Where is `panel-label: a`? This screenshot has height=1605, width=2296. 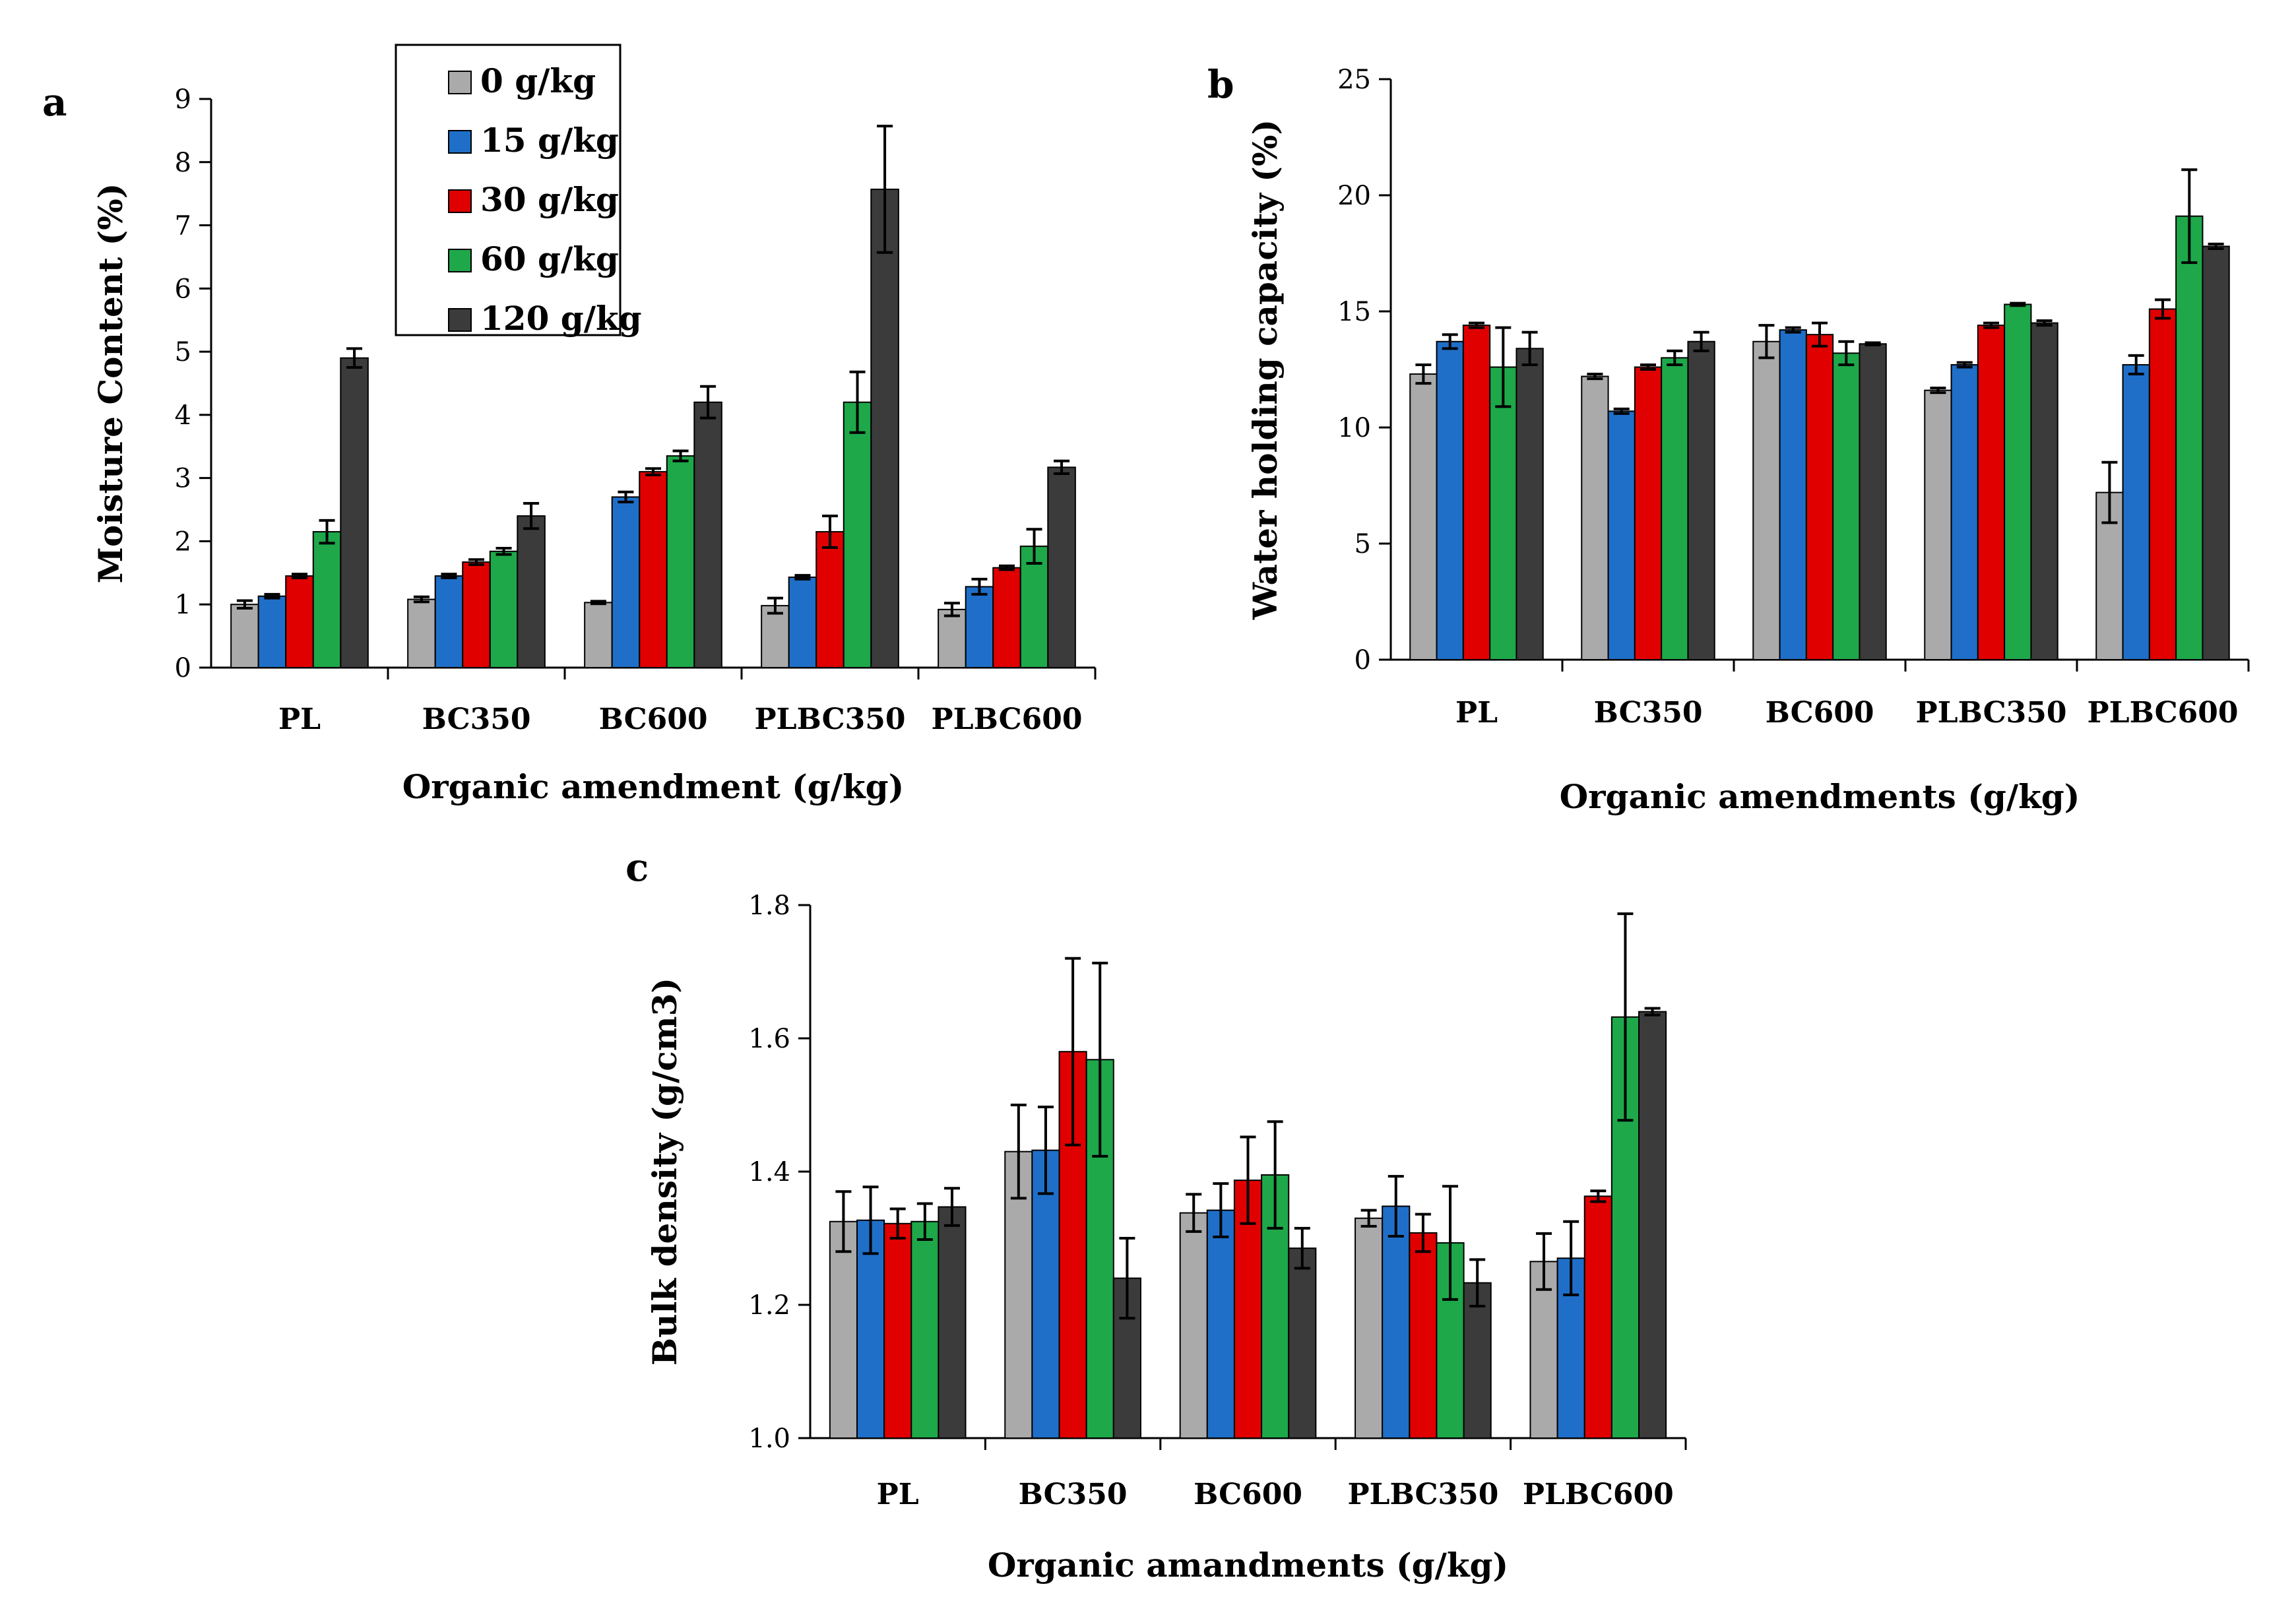
panel-label: a is located at coordinates (54, 102).